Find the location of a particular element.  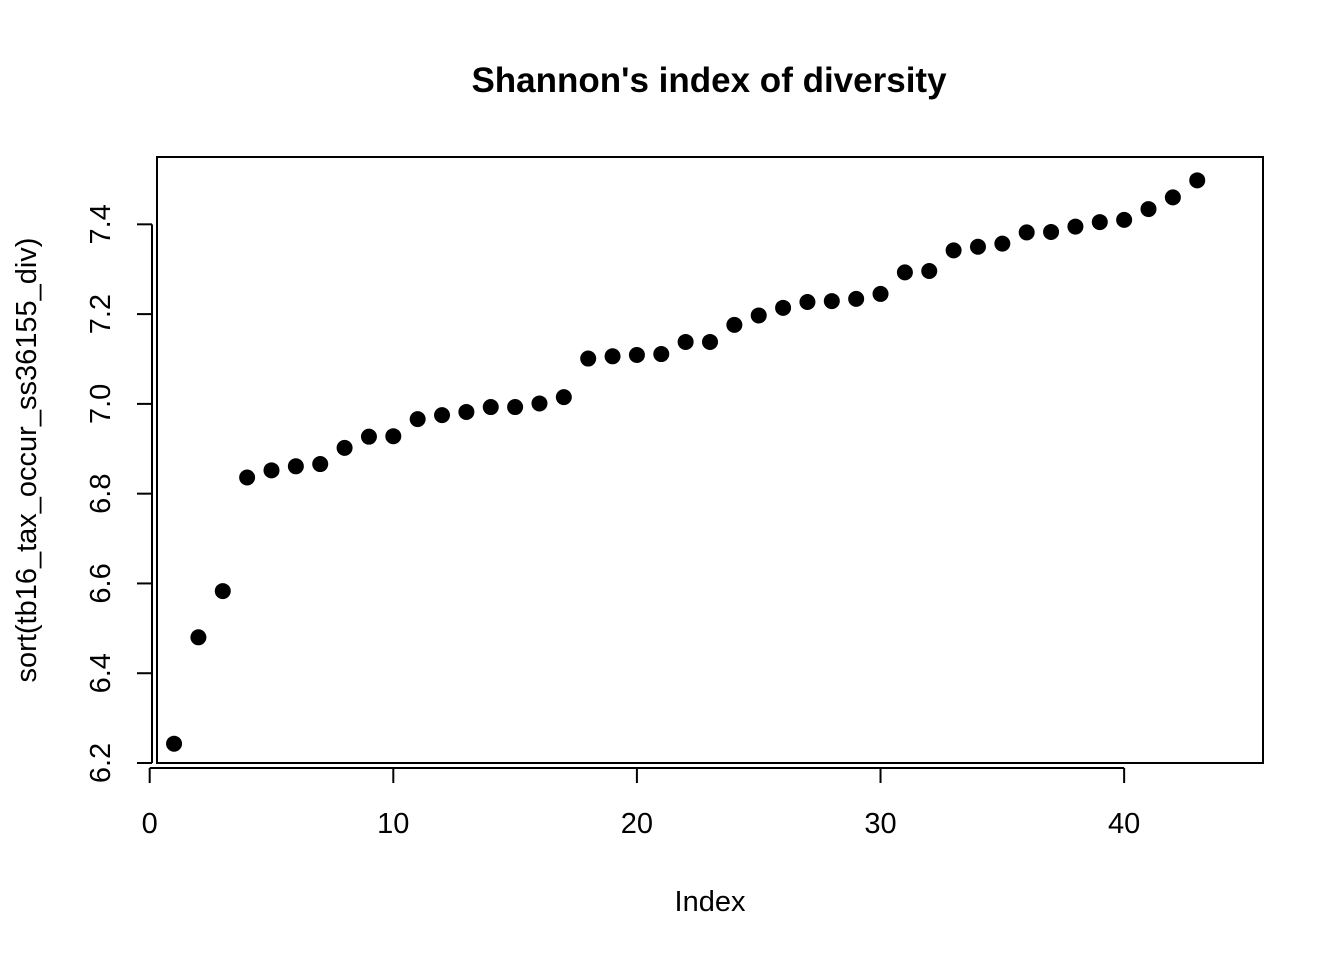

y-tick-label: 6.8 is located at coordinates (101, 494).